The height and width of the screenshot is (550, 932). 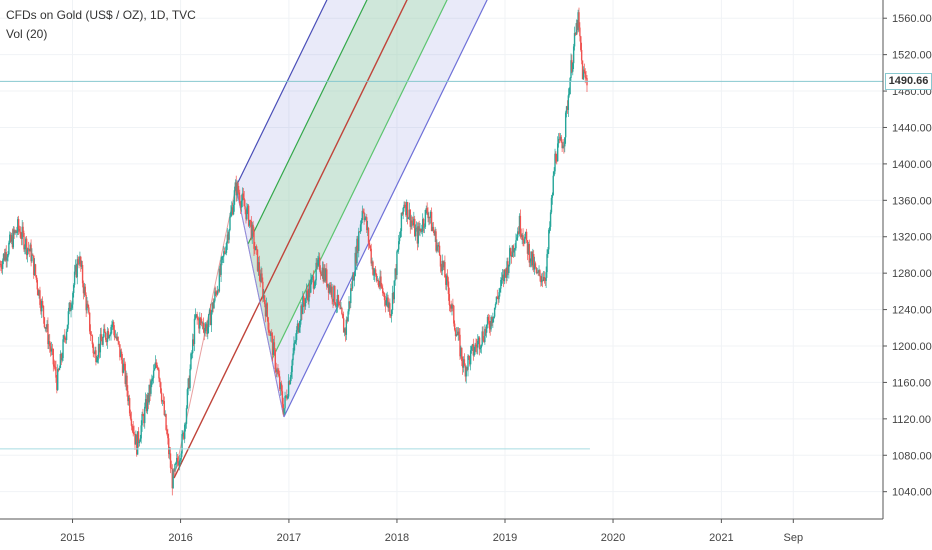 I want to click on x-axis-tick-label: 2016, so click(x=180, y=538).